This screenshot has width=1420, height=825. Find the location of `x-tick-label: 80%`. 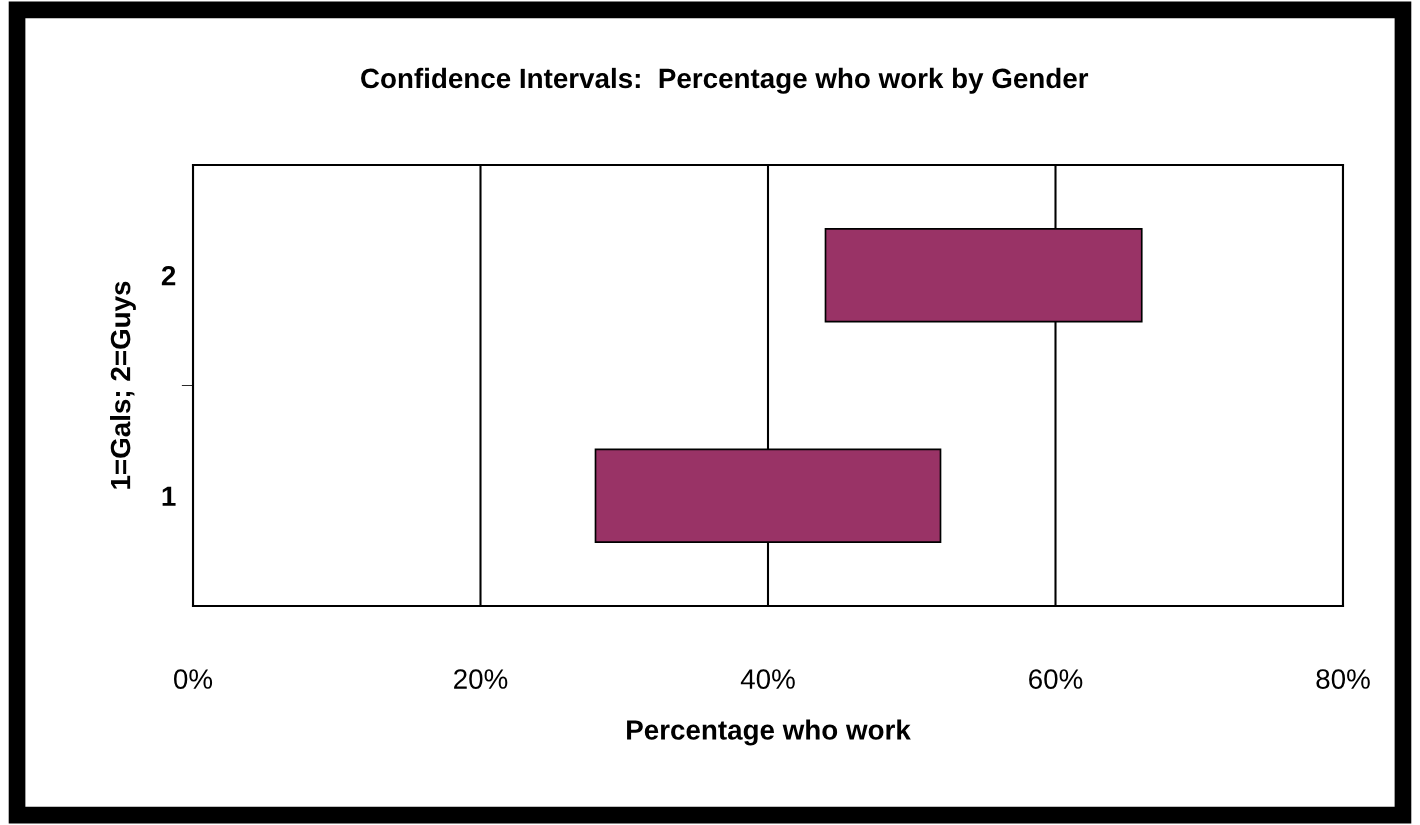

x-tick-label: 80% is located at coordinates (1343, 679).